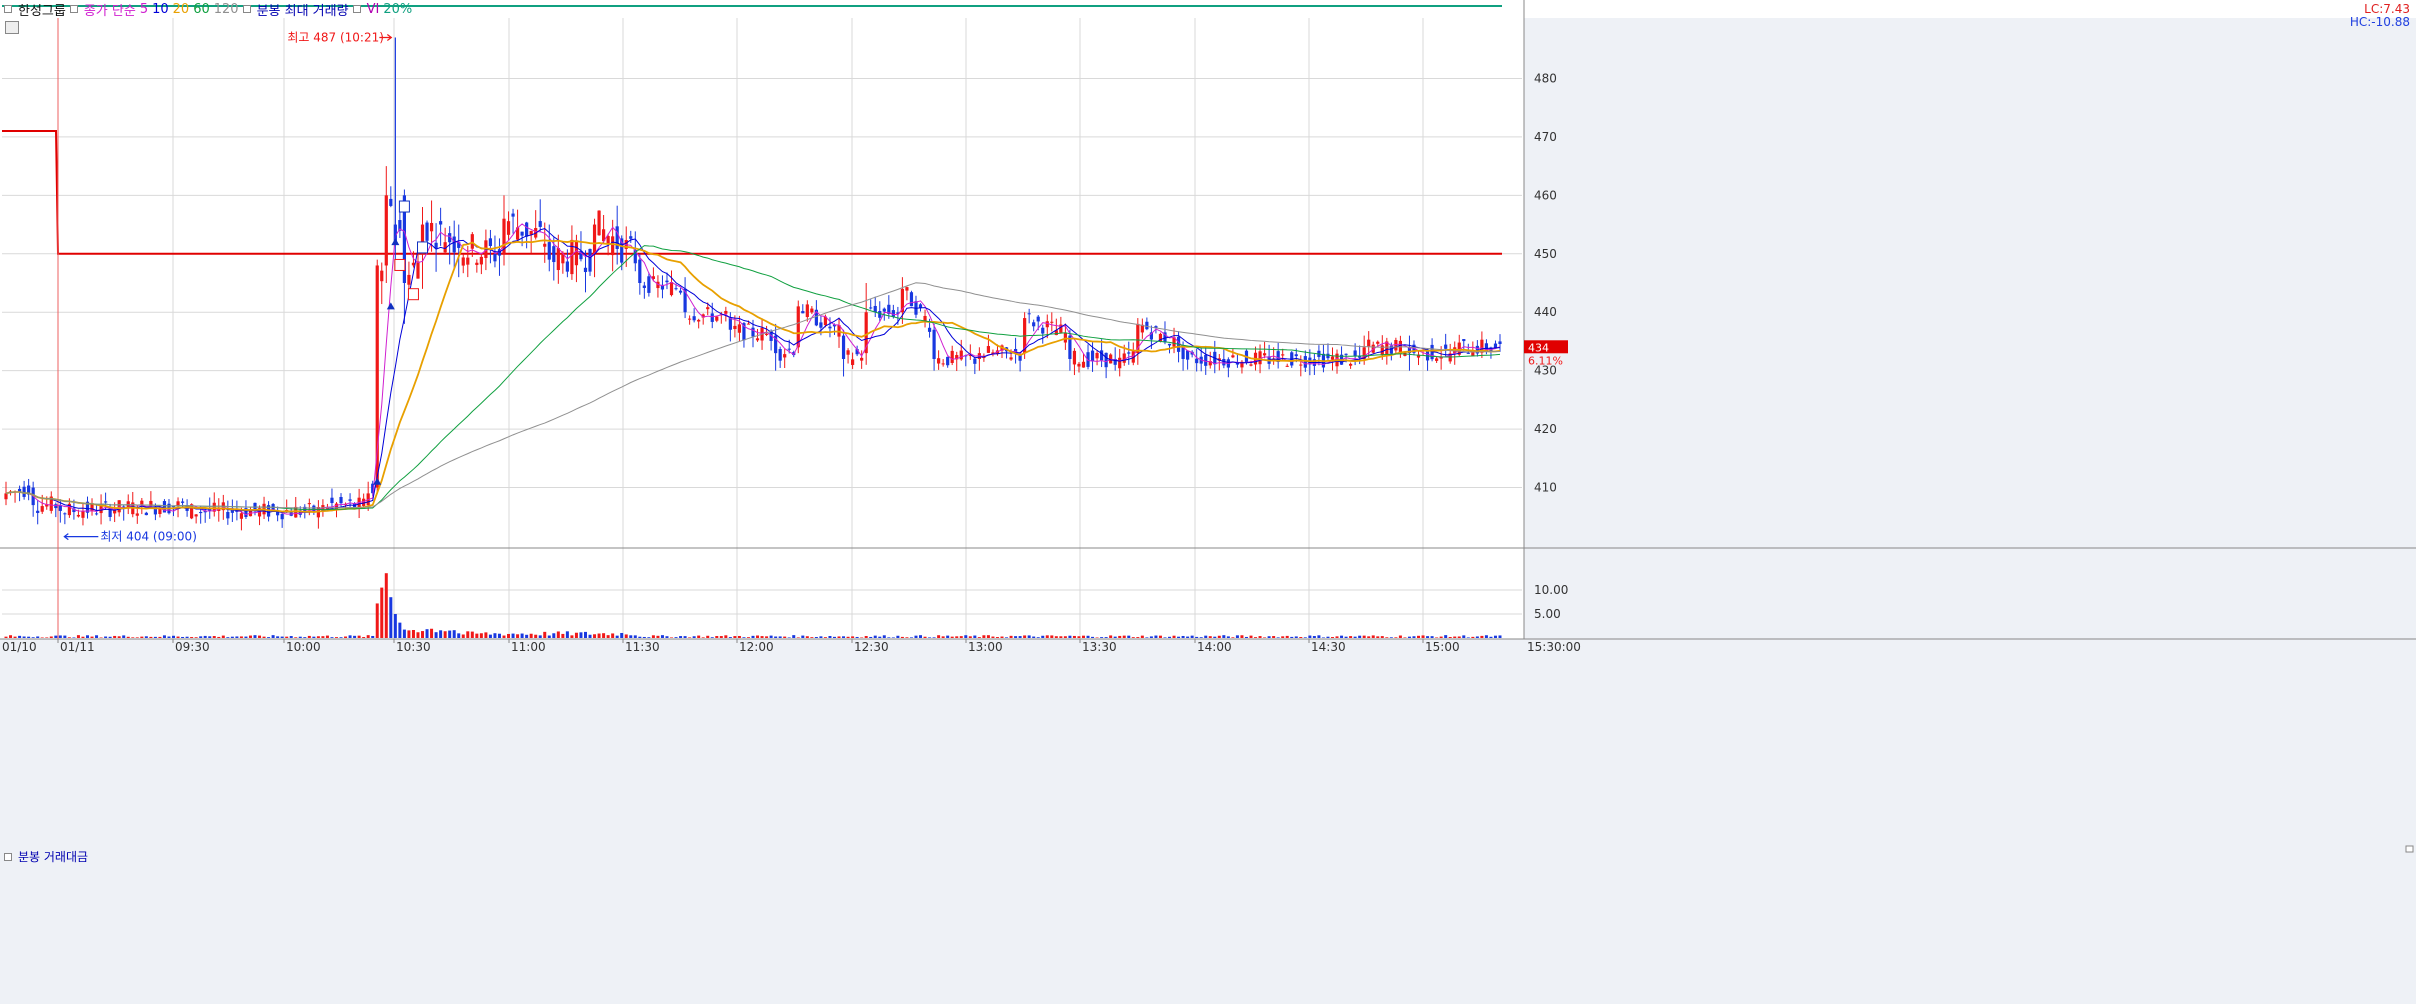 This screenshot has width=2416, height=1004. I want to click on legend-ma-icon, so click(73, 9).